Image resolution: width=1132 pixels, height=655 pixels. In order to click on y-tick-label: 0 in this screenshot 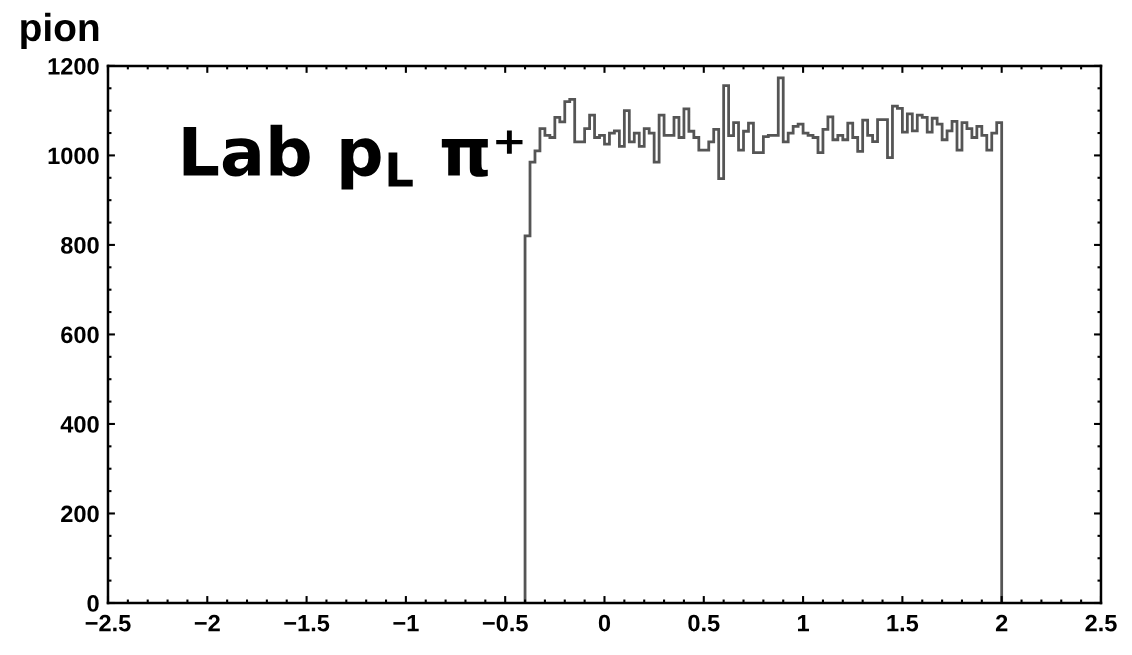, I will do `click(93, 603)`.